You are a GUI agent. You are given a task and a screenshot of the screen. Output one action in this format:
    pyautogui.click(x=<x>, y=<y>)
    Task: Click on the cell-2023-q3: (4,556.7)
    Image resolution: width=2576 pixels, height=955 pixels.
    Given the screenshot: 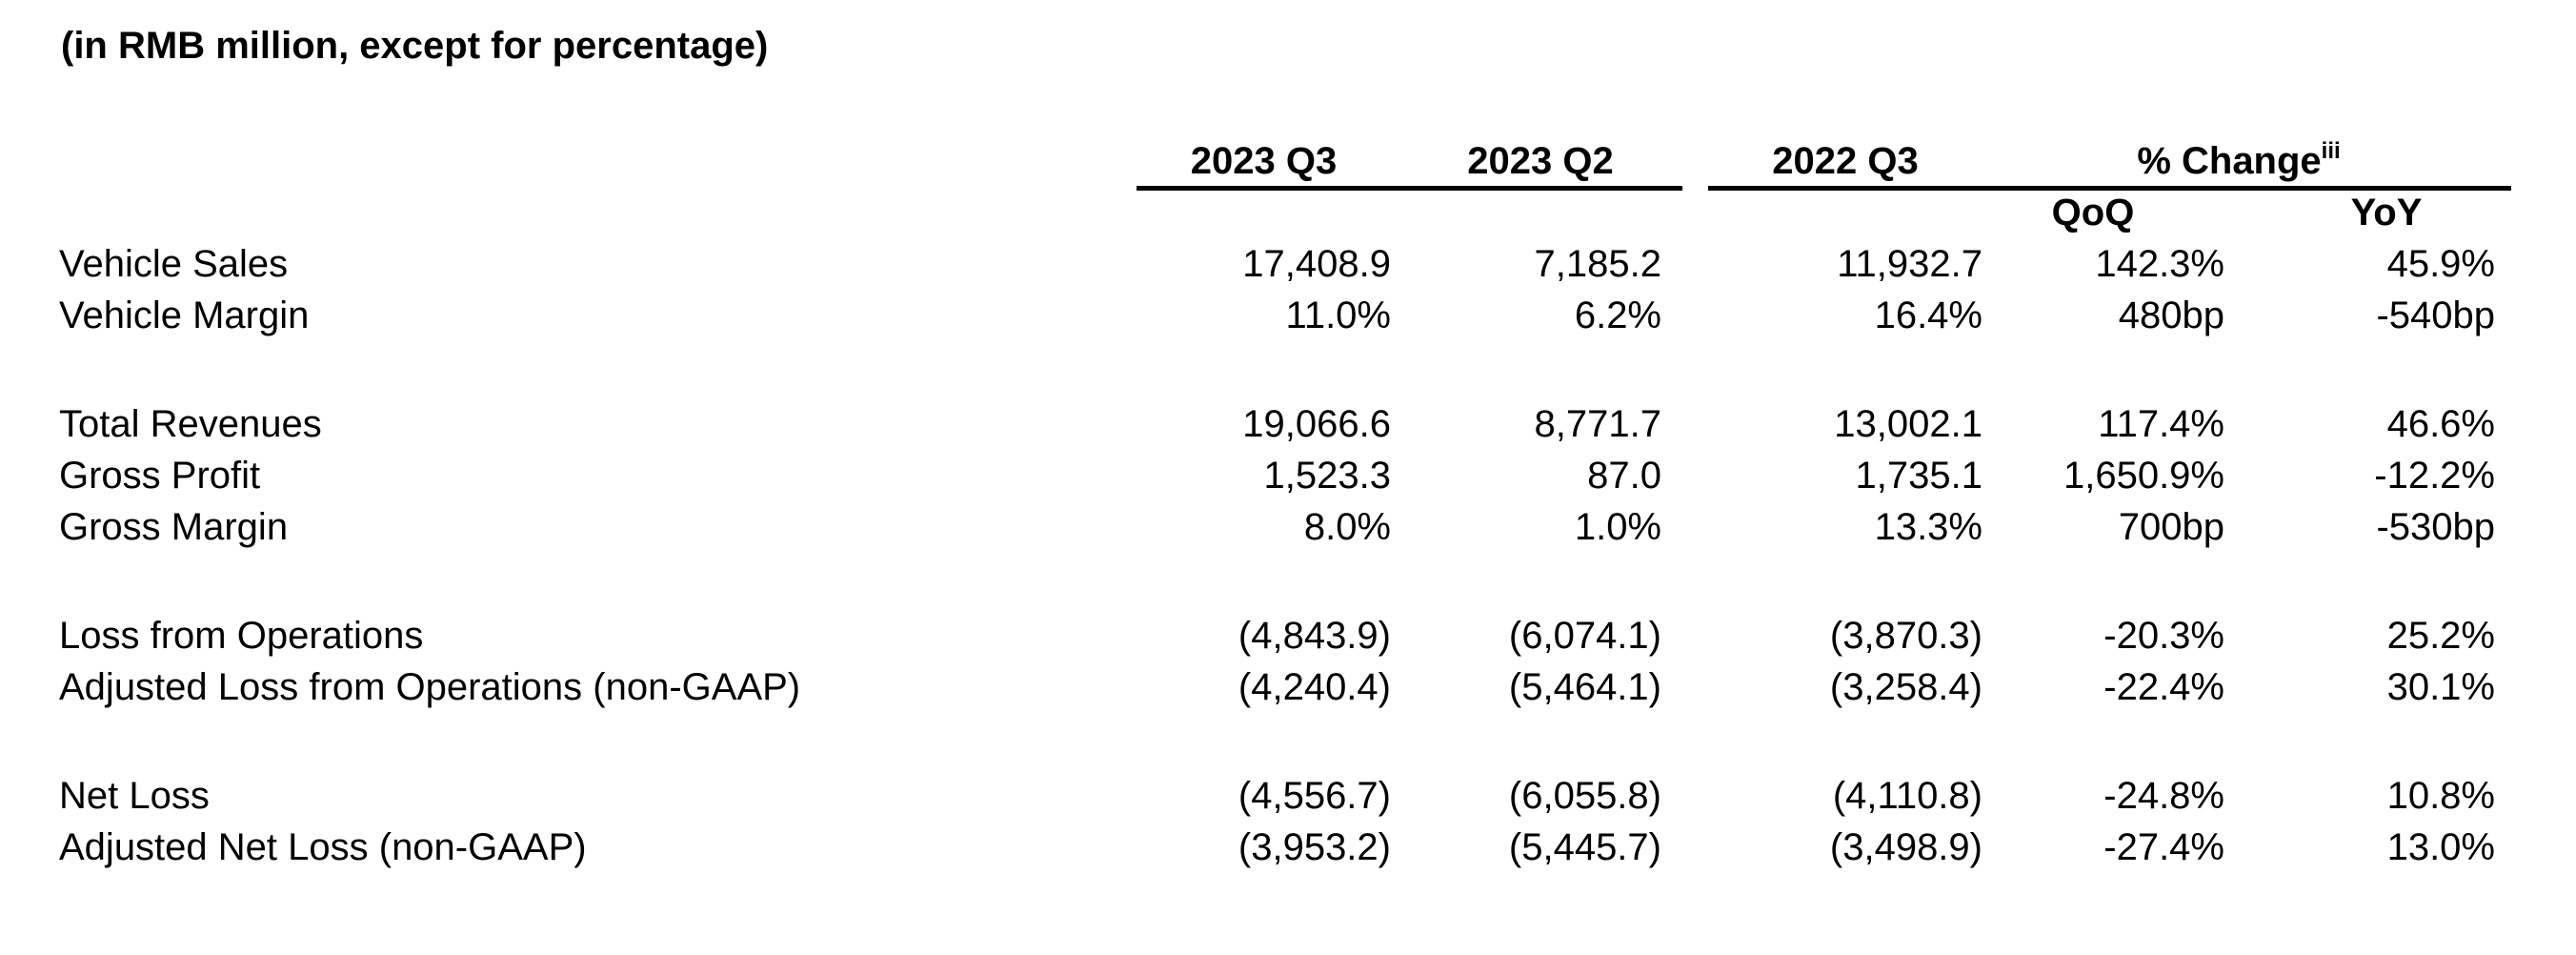 What is the action you would take?
    pyautogui.click(x=1315, y=796)
    